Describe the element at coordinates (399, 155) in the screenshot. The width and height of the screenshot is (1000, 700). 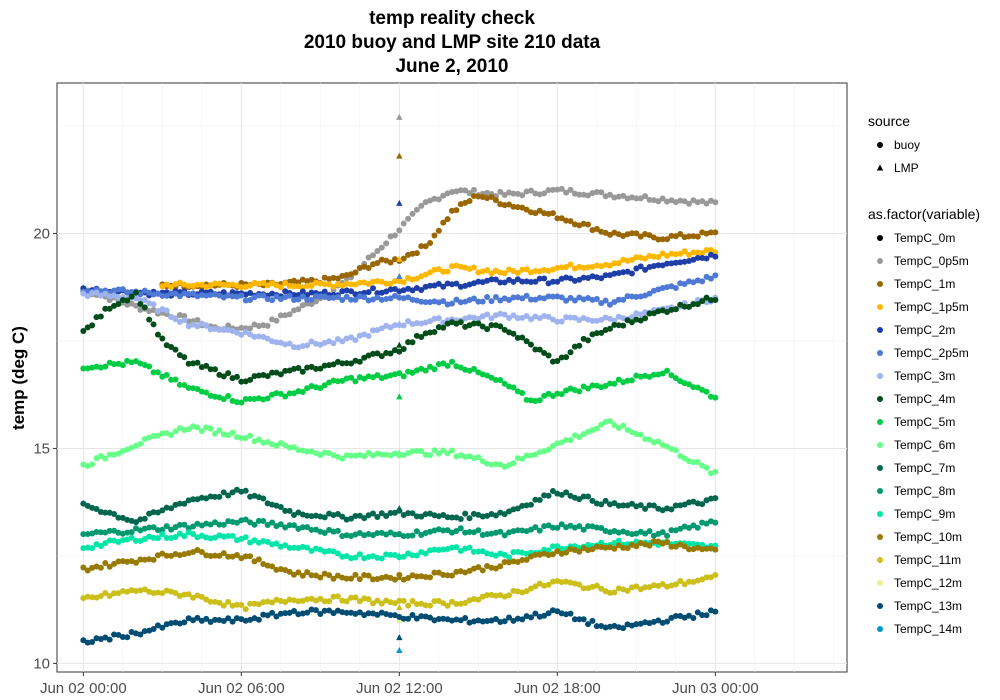
I see `lmp-point-TempC_1m` at that location.